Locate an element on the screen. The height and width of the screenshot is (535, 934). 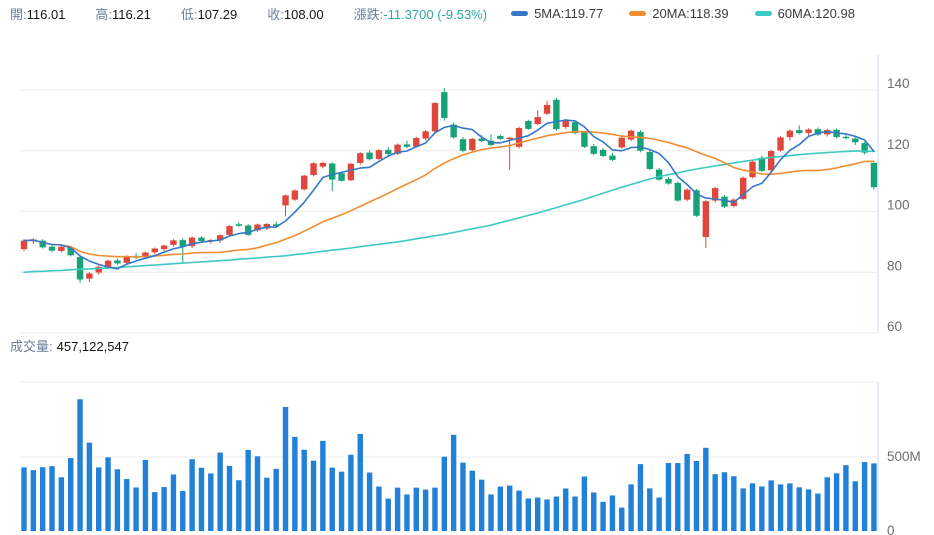
ma60-legend-label: 60MA: is located at coordinates (796, 13).